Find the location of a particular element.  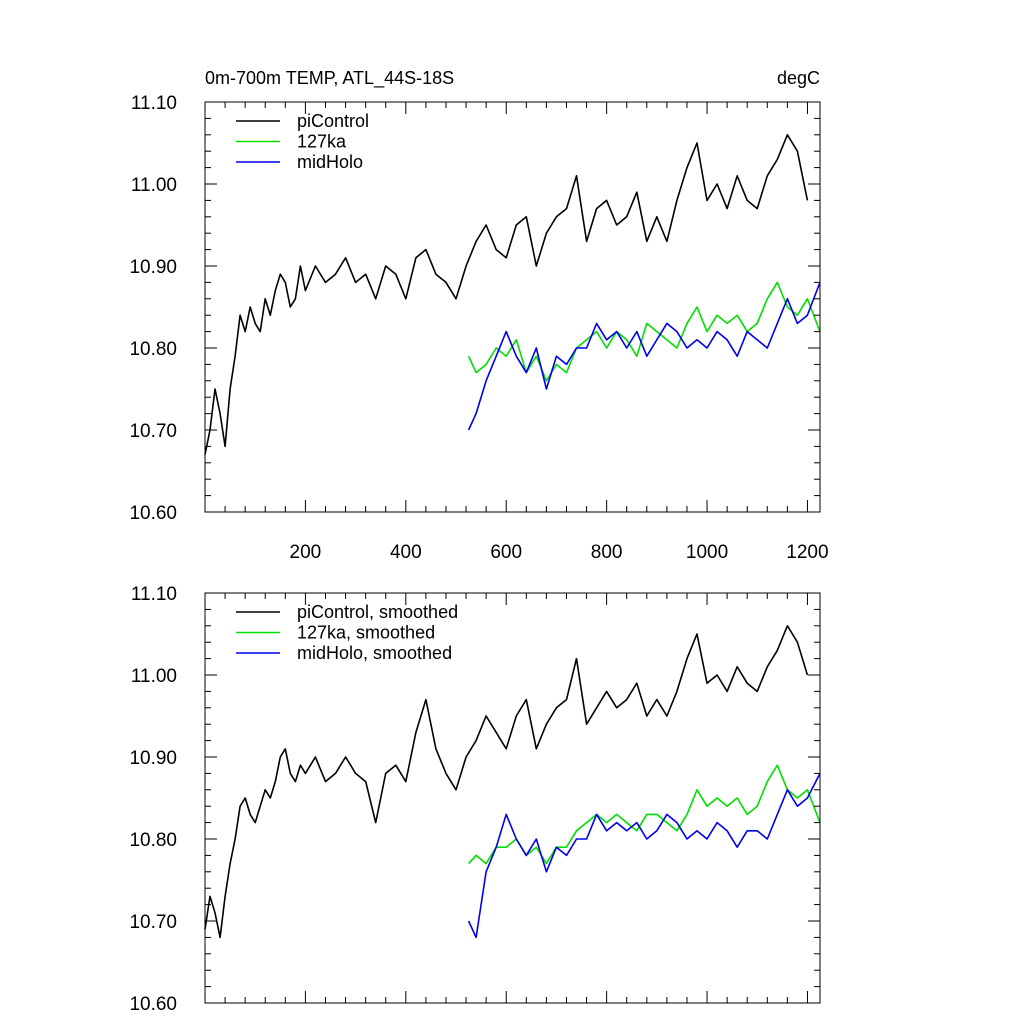

legend-label: midHolo is located at coordinates (330, 162).